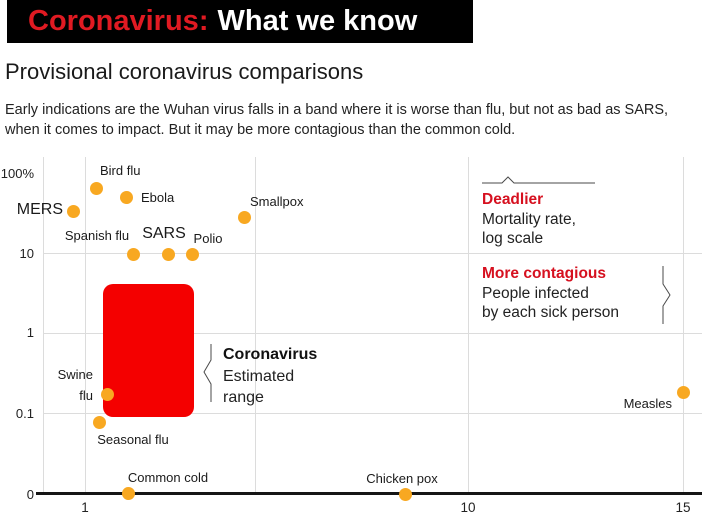 The width and height of the screenshot is (711, 516). I want to click on more-contagious-title: More contagious, so click(544, 273).